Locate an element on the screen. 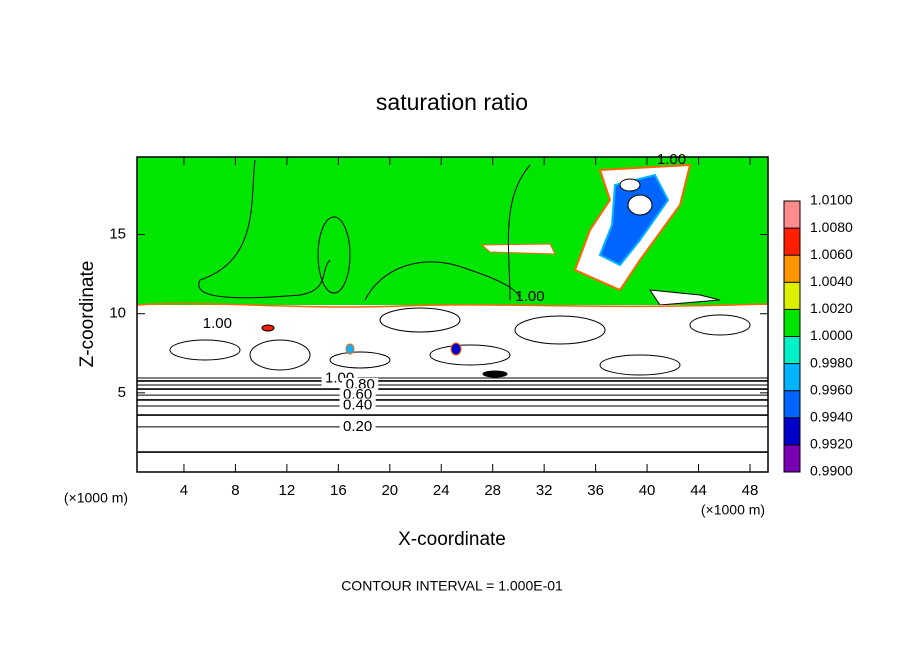 The image size is (904, 654). annotation: CONTOUR INTERVAL = 1.000E-01 is located at coordinates (452, 586).